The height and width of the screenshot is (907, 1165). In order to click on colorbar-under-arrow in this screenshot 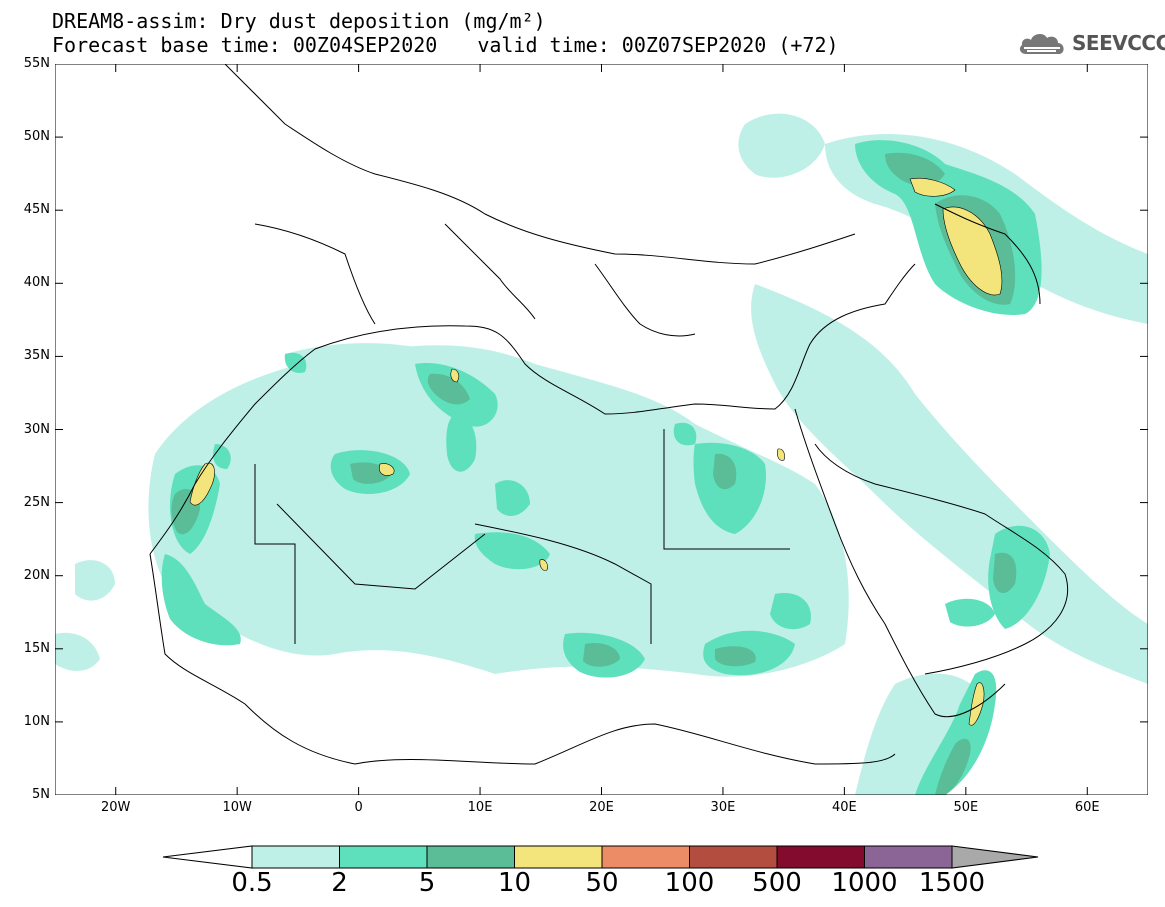, I will do `click(207, 857)`.